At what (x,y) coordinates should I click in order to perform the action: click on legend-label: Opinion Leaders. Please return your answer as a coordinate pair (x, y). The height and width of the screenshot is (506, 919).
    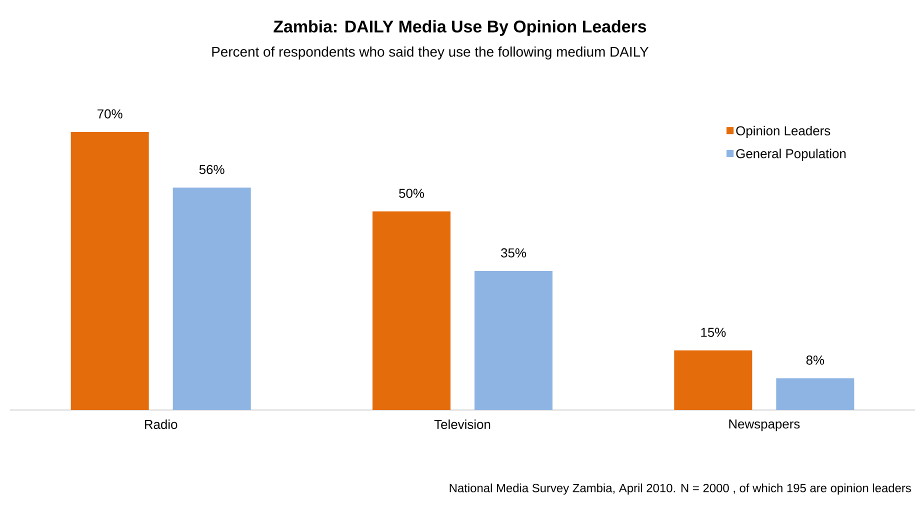
    Looking at the image, I should click on (783, 132).